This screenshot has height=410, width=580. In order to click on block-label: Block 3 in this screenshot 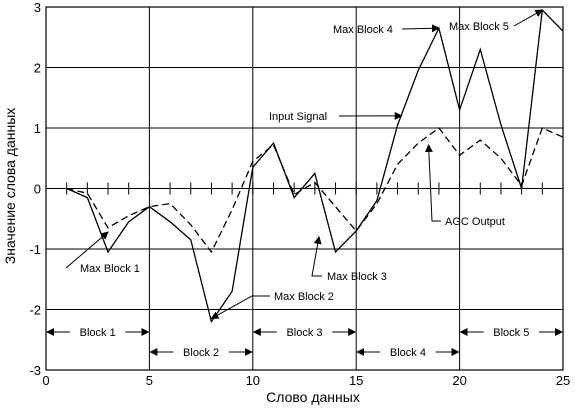, I will do `click(304, 333)`.